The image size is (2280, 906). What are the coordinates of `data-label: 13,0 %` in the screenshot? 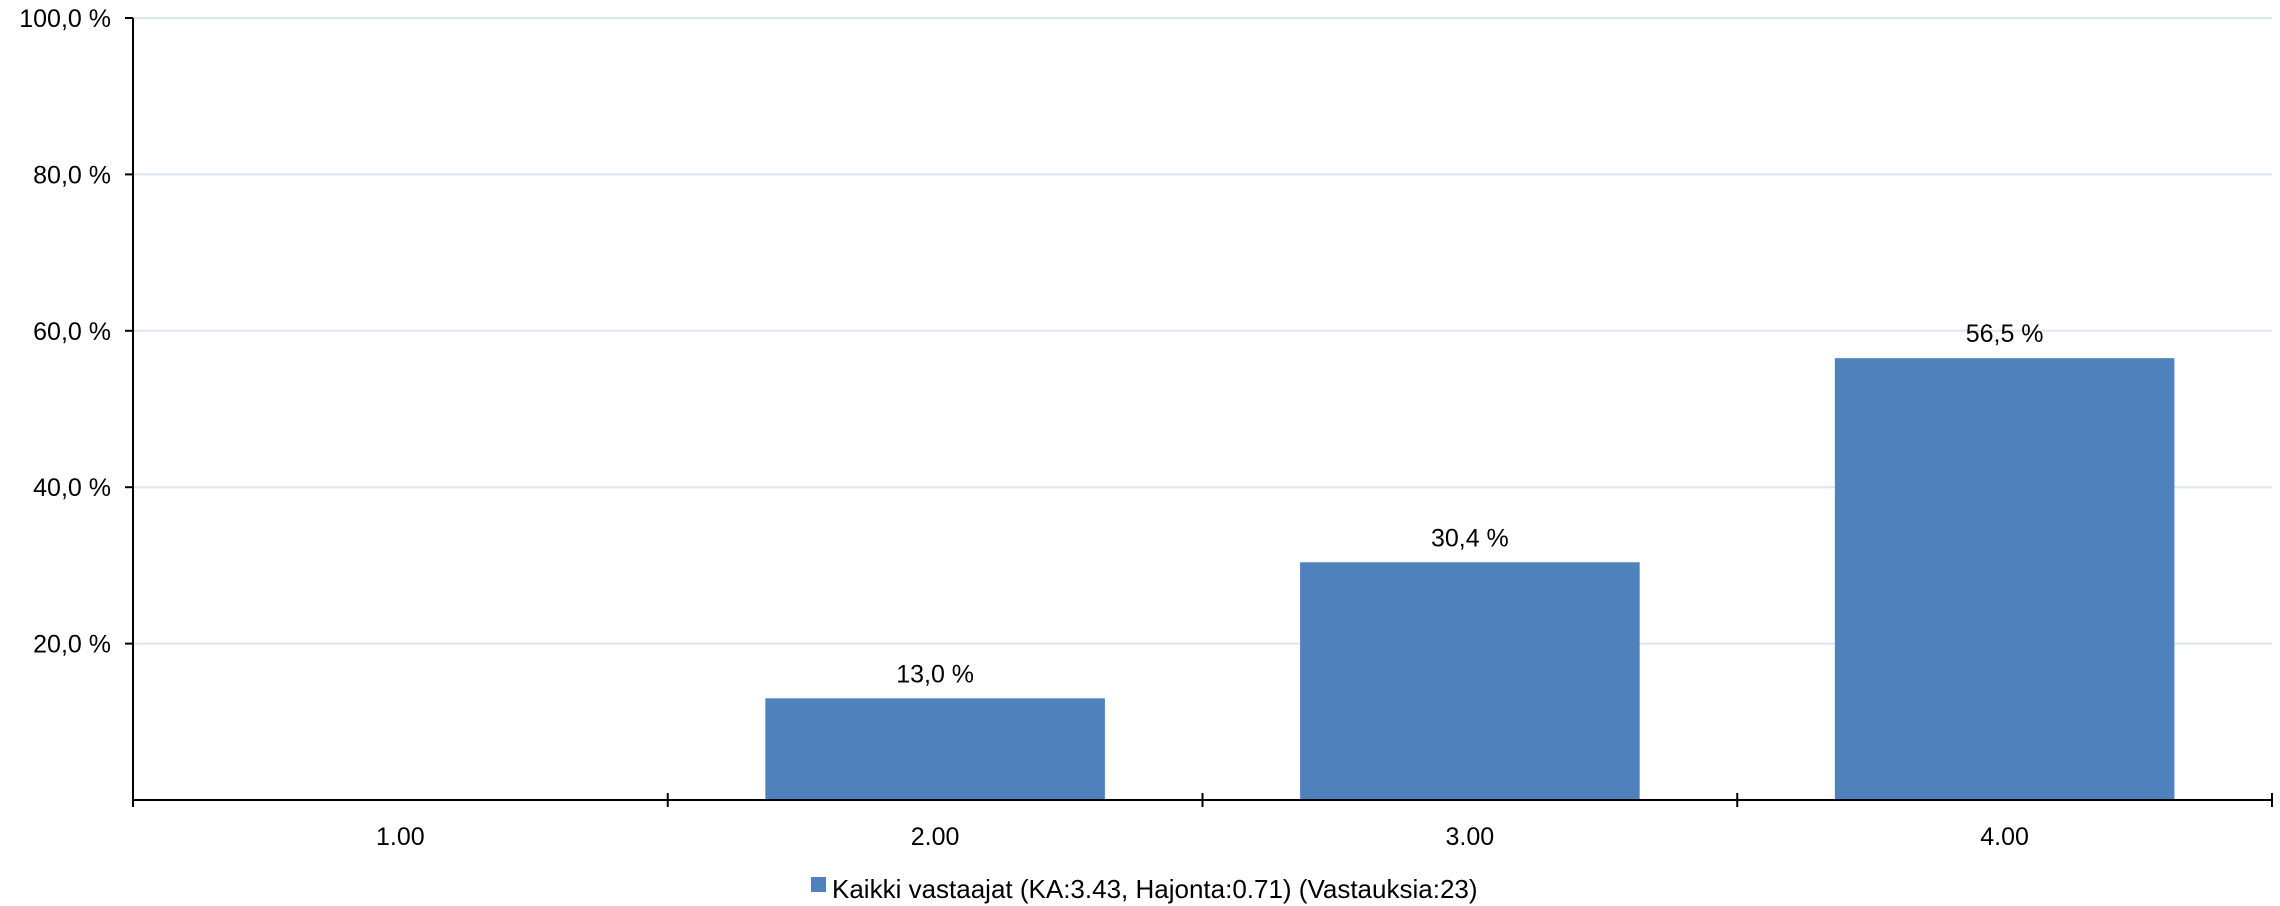 It's located at (935, 674).